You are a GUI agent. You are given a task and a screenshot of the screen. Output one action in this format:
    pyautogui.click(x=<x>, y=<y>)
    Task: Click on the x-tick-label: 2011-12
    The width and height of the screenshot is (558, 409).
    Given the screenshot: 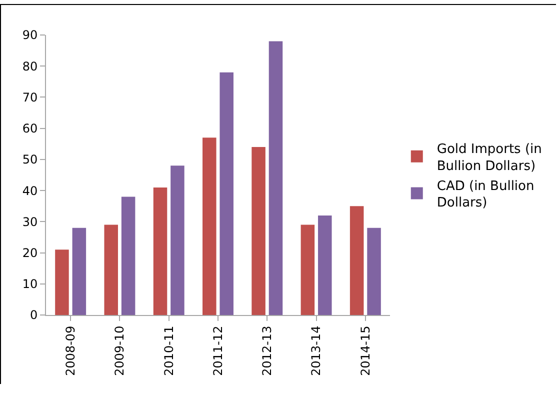 What is the action you would take?
    pyautogui.click(x=217, y=351)
    